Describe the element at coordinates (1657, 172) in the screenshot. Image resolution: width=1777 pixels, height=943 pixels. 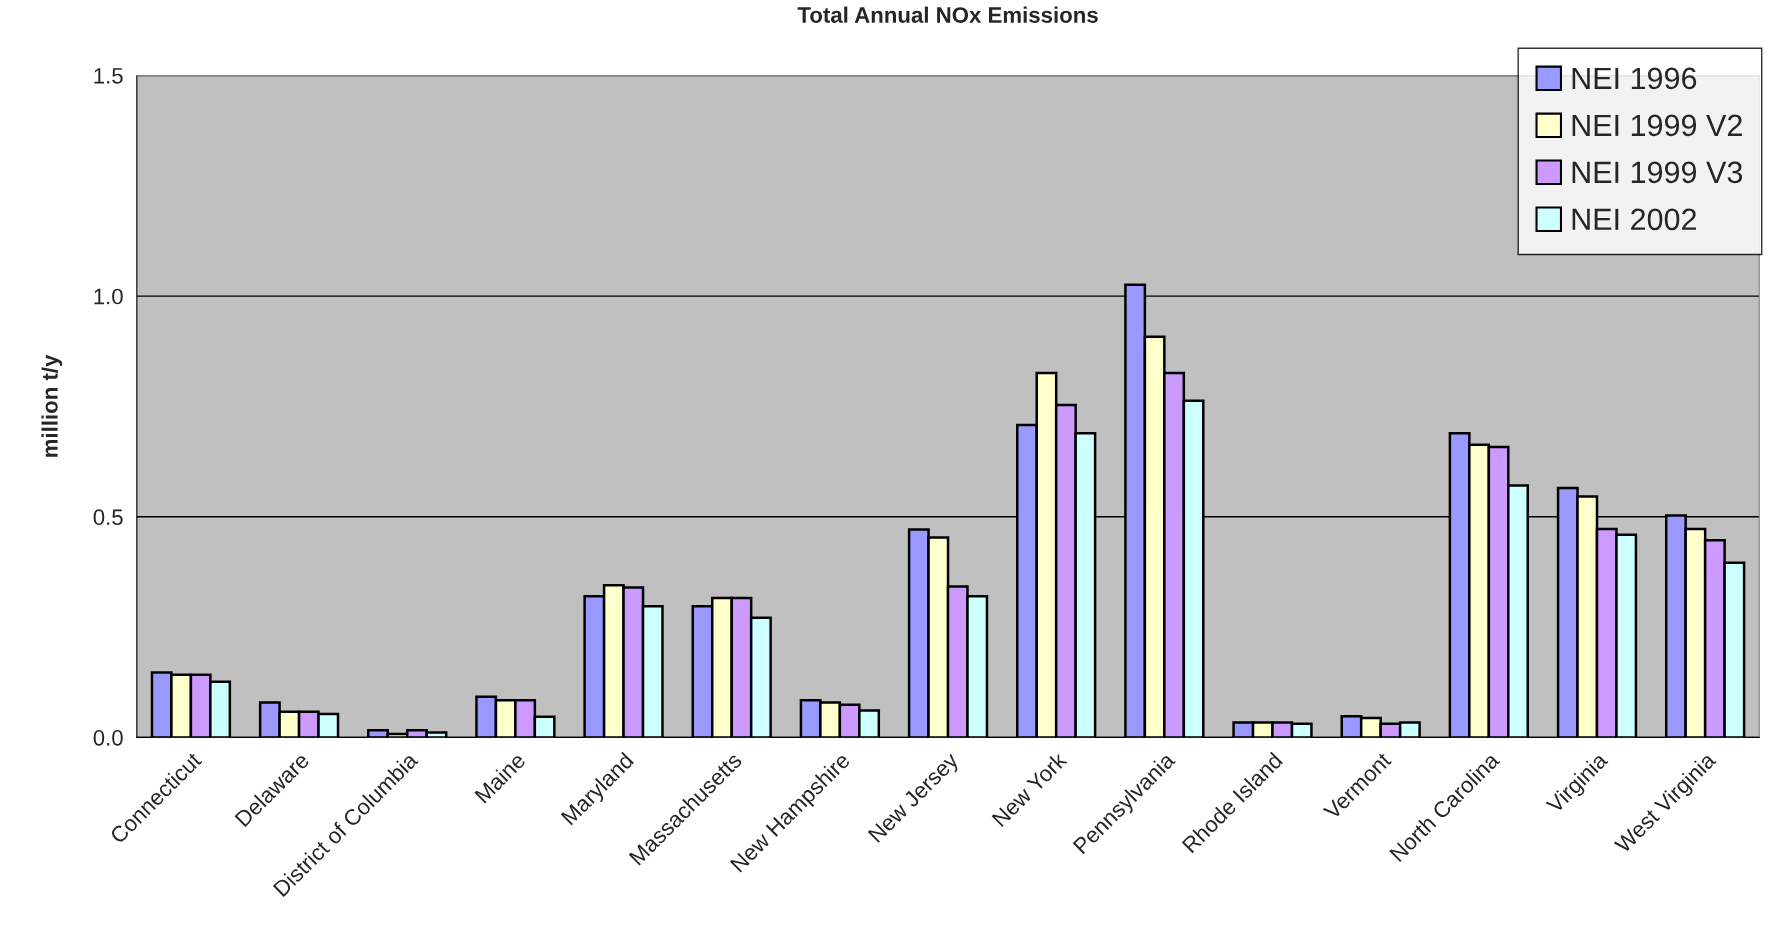
I see `legend-label: NEI 1999 V3` at that location.